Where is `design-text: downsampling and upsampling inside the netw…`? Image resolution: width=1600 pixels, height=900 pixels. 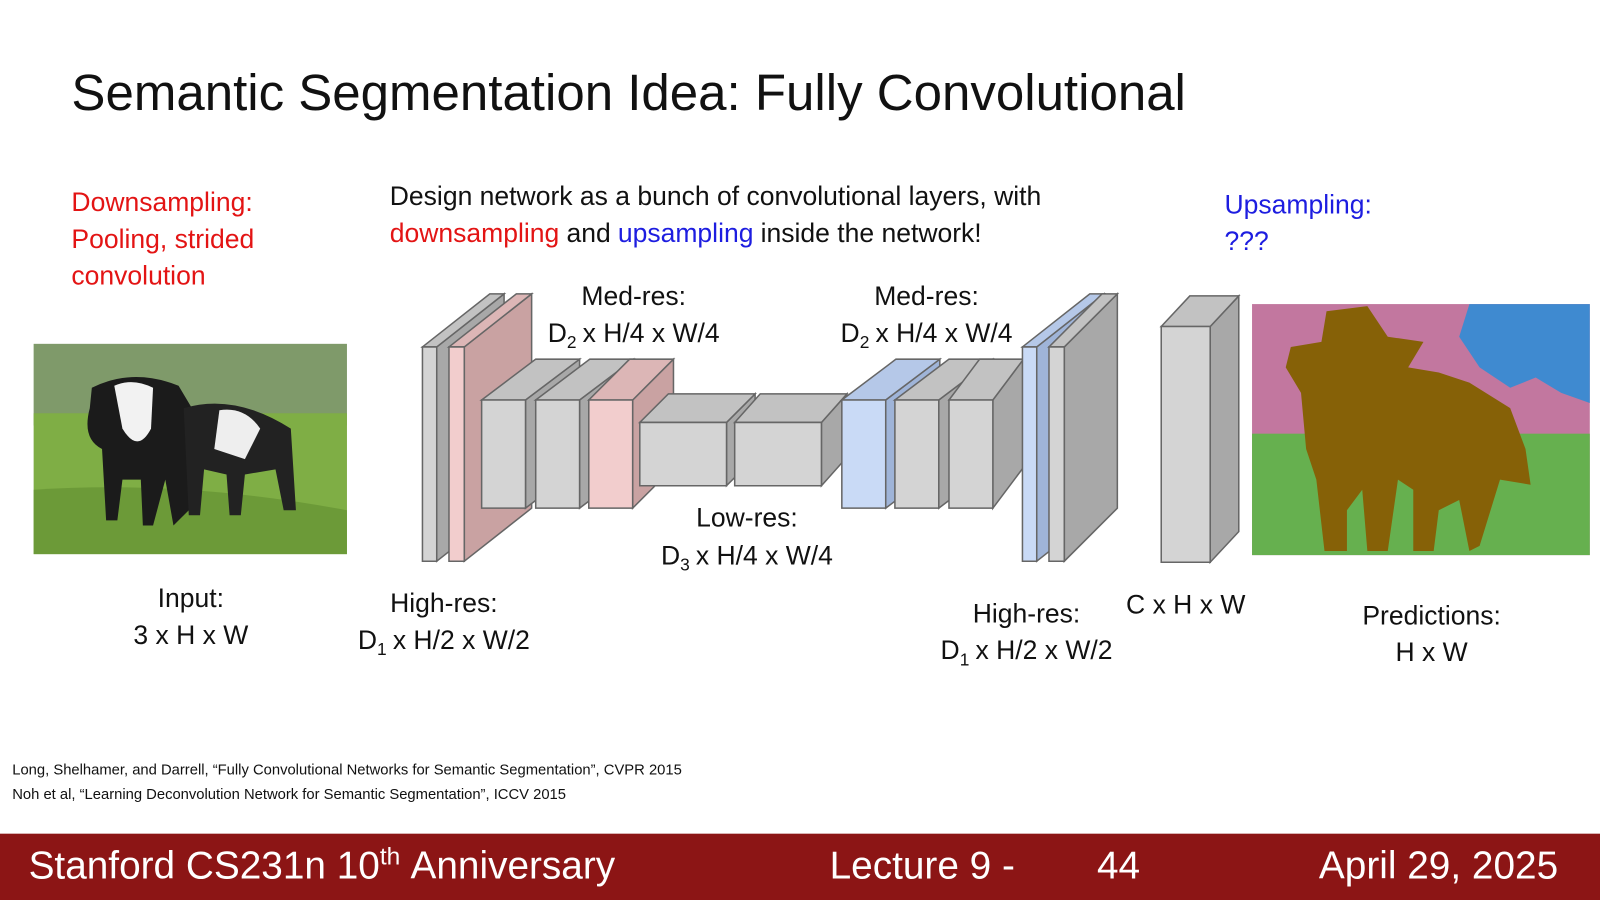 design-text: downsampling and upsampling inside the netw… is located at coordinates (686, 233).